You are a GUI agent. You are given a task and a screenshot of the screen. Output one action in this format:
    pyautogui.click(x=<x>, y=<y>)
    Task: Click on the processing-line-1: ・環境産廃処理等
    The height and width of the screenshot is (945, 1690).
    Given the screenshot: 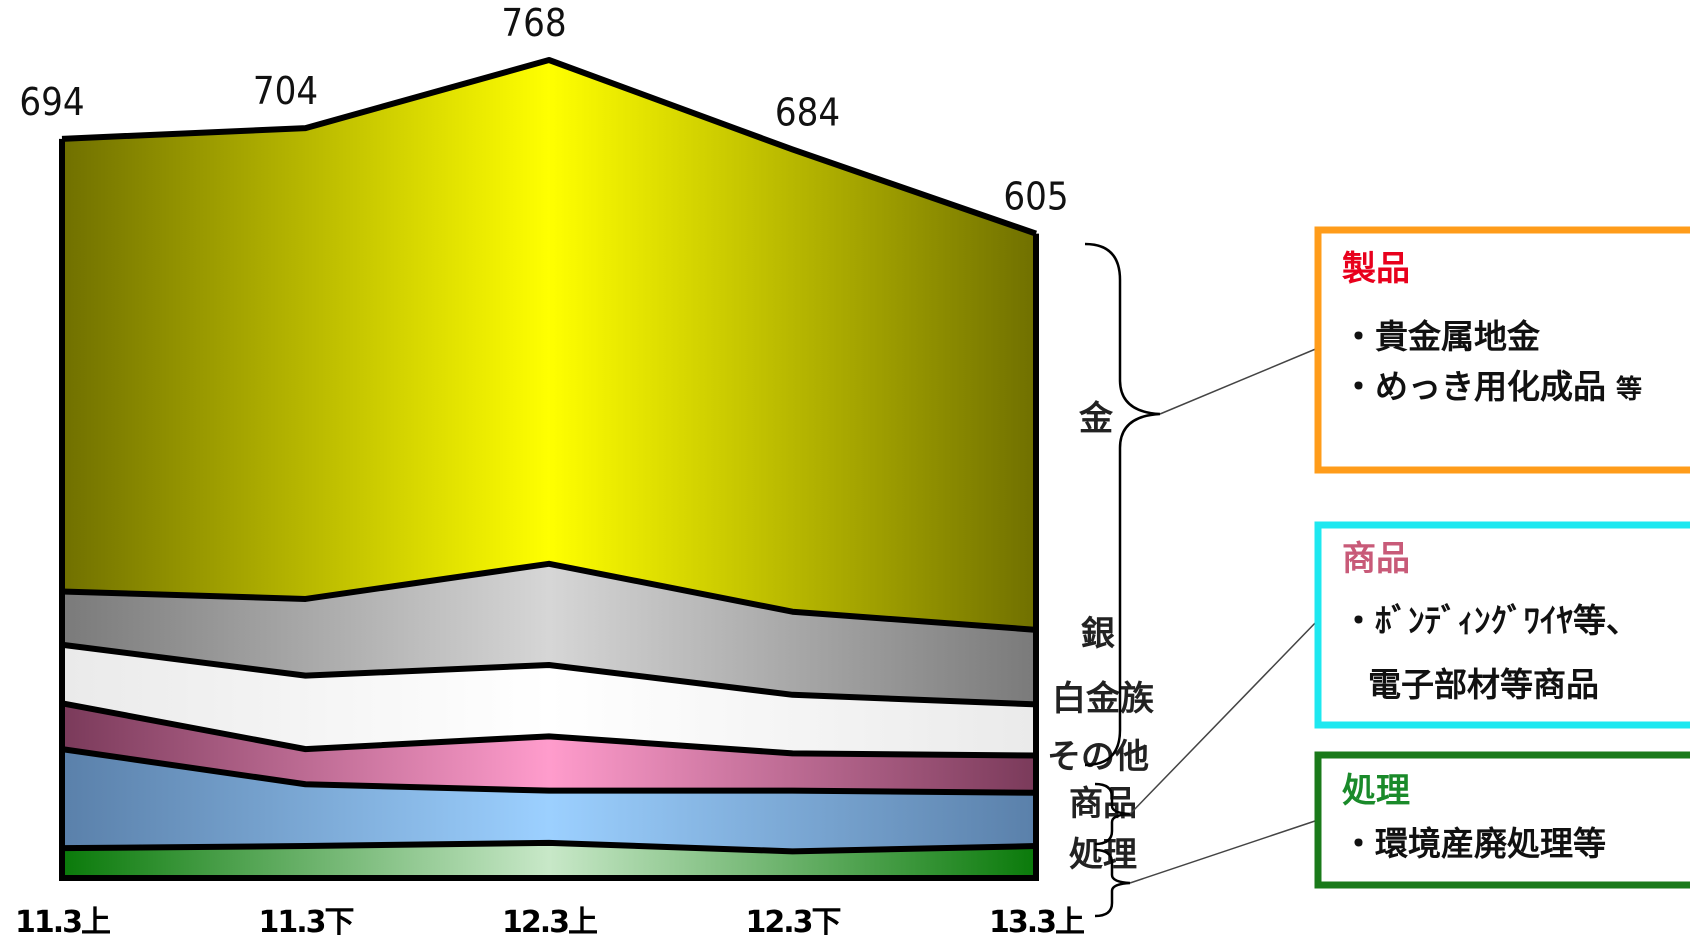 What is the action you would take?
    pyautogui.click(x=1474, y=843)
    